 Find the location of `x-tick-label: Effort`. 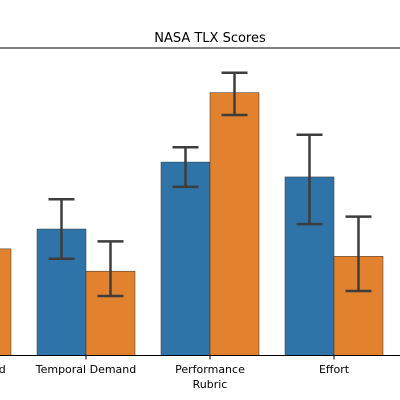

x-tick-label: Effort is located at coordinates (334, 369).